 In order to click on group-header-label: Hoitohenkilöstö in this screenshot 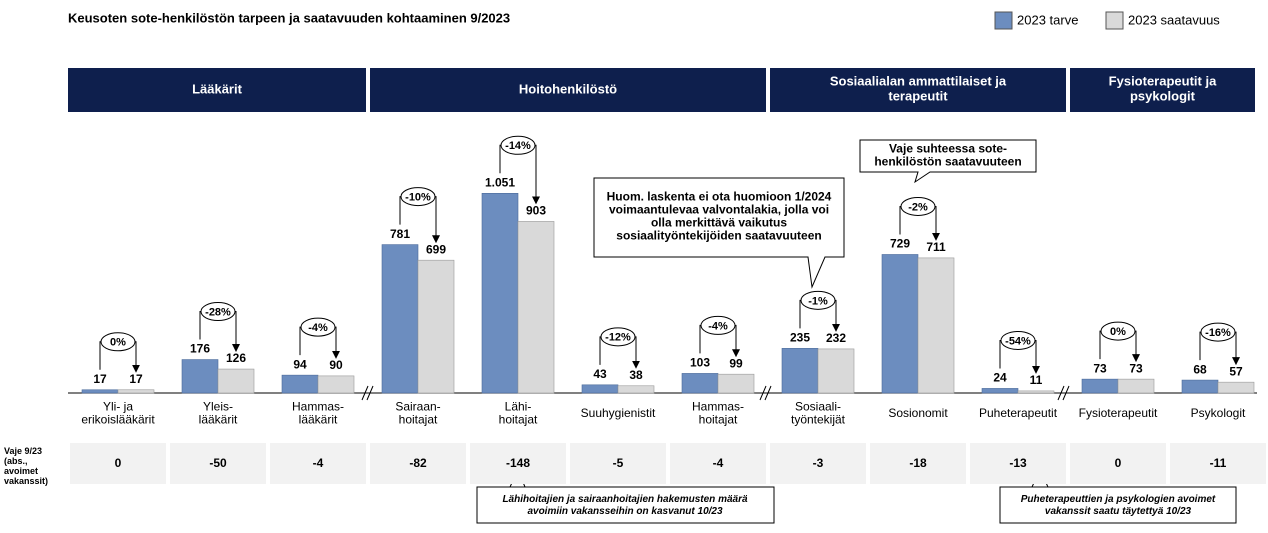, I will do `click(568, 88)`.